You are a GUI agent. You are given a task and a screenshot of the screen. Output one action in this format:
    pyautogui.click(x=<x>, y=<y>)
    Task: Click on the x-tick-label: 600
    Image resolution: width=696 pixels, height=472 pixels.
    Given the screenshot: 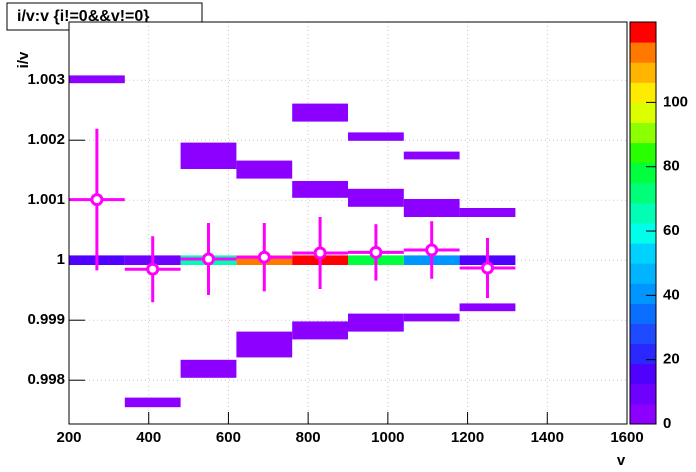 What is the action you would take?
    pyautogui.click(x=228, y=437)
    